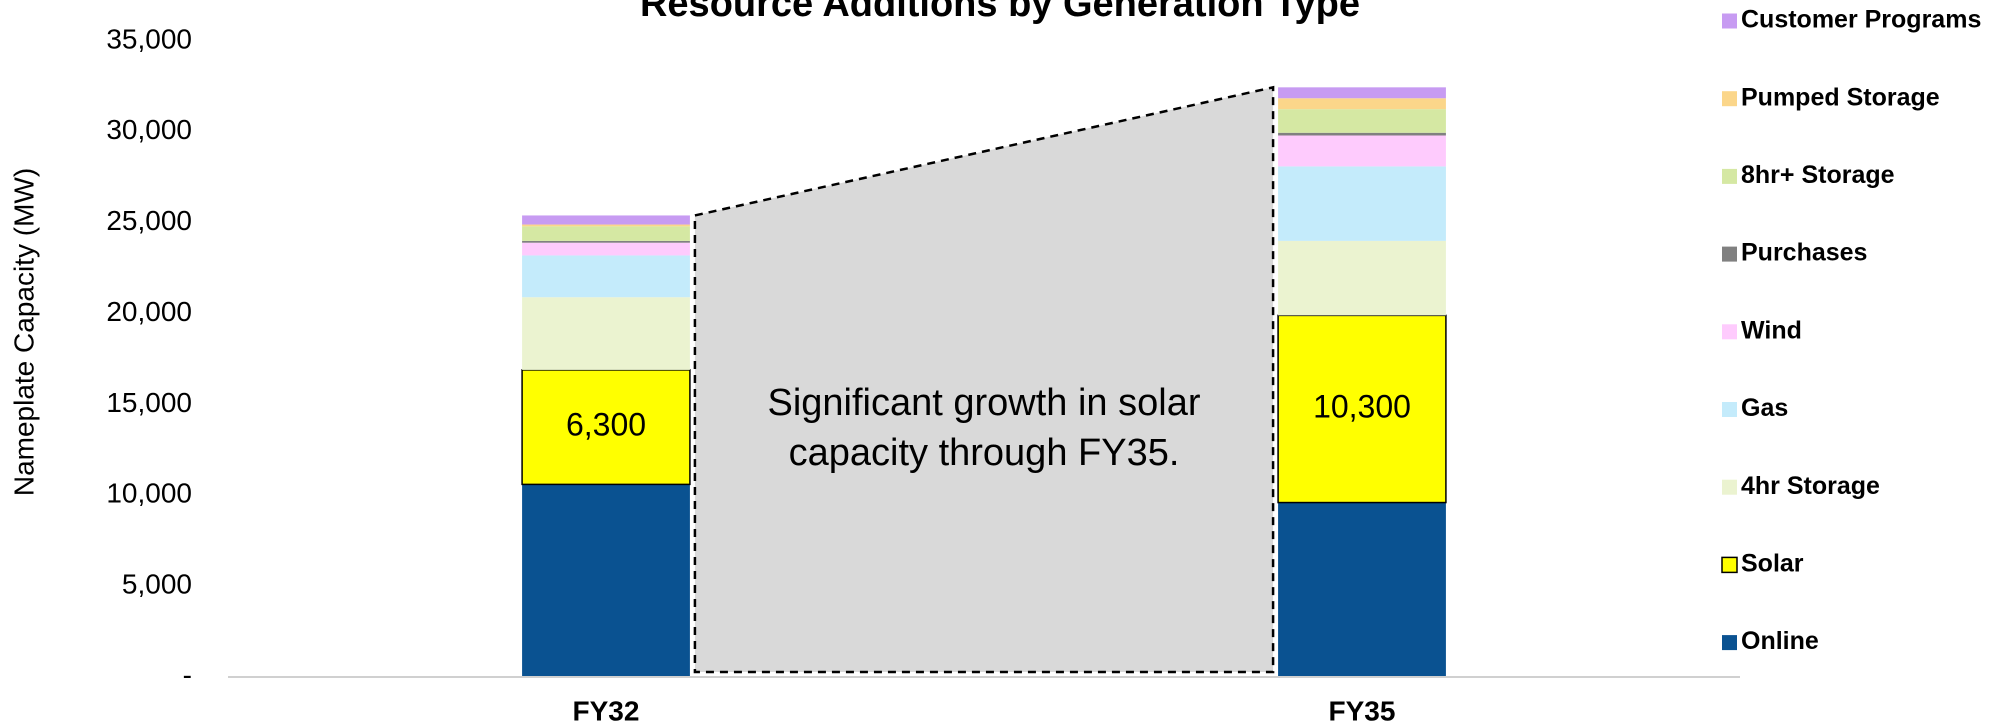 This screenshot has width=2013, height=727. What do you see at coordinates (149, 311) in the screenshot?
I see `y-tick-label: 20,000` at bounding box center [149, 311].